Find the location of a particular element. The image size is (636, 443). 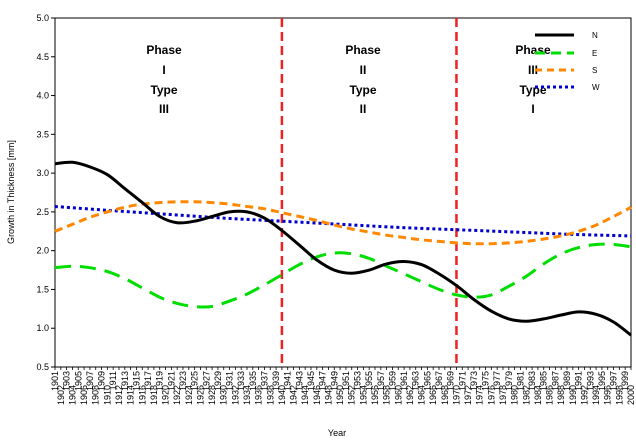

legend-label-s: S is located at coordinates (594, 70).